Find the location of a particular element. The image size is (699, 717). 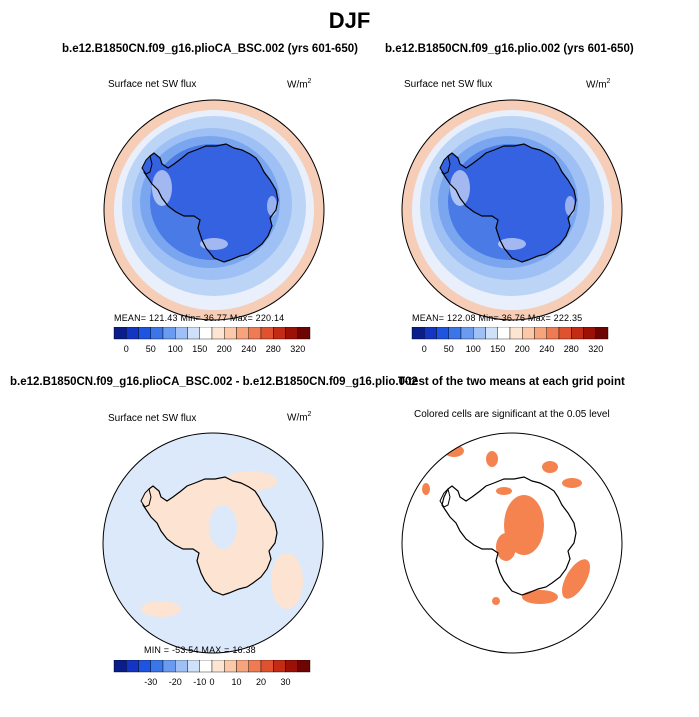

colorbar-label: 50 is located at coordinates (151, 349).